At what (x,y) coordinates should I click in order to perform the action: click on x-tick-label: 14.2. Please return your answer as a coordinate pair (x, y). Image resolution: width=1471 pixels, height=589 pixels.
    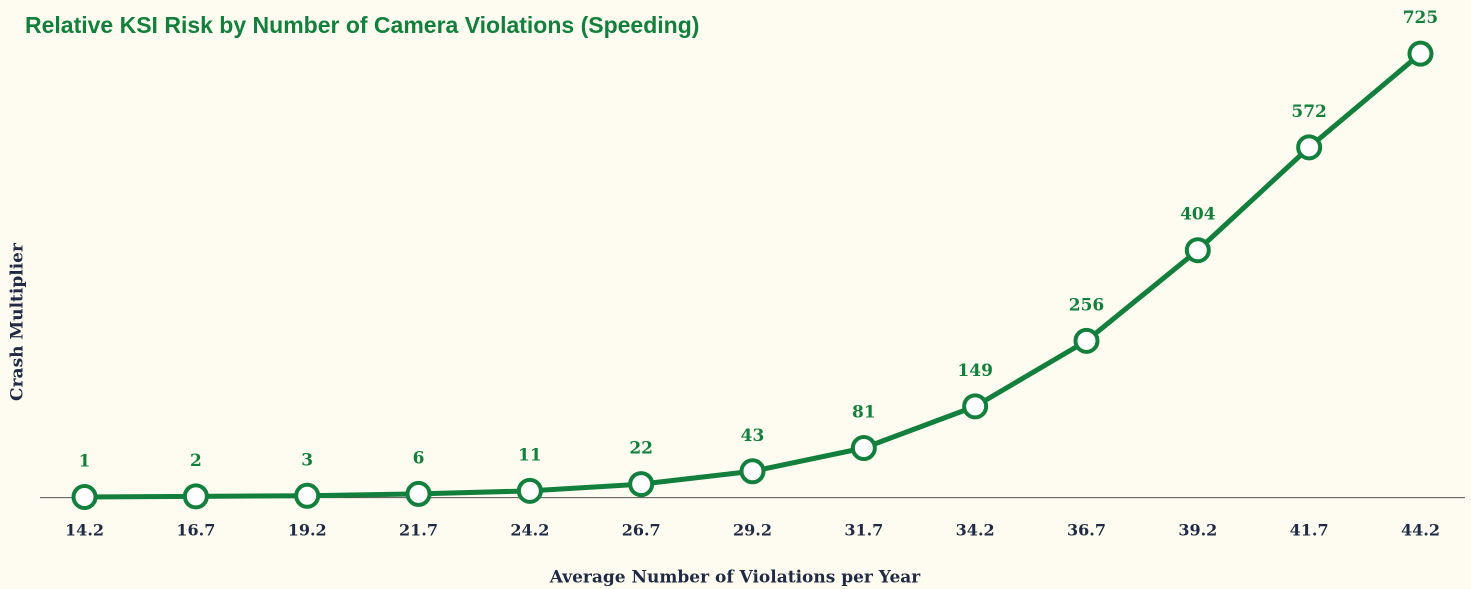
    Looking at the image, I should click on (84, 530).